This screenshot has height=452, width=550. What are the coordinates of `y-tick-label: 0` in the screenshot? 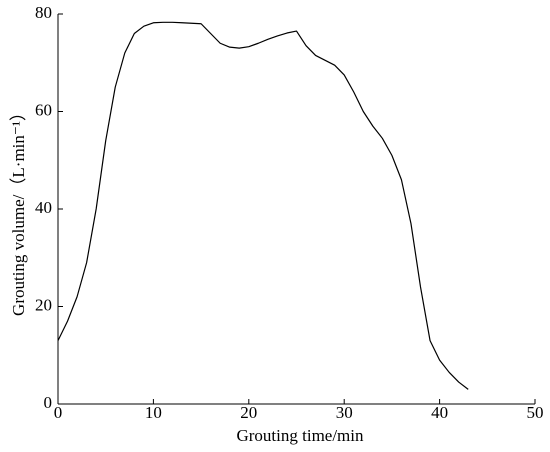 It's located at (48, 402).